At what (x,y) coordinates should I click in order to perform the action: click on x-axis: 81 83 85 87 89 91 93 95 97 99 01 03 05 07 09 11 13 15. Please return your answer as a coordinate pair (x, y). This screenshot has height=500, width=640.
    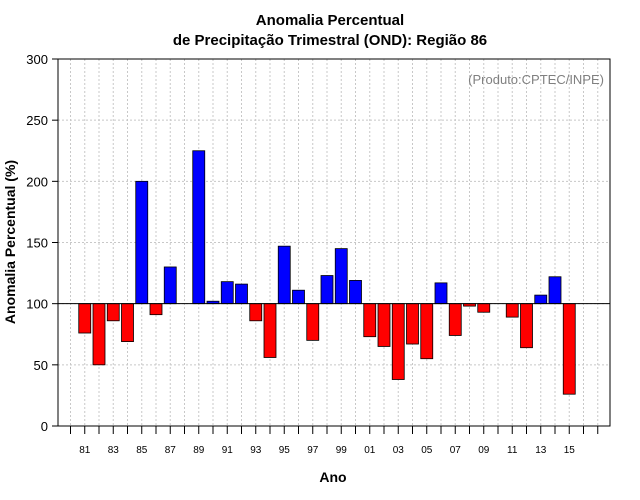
    Looking at the image, I should click on (334, 441).